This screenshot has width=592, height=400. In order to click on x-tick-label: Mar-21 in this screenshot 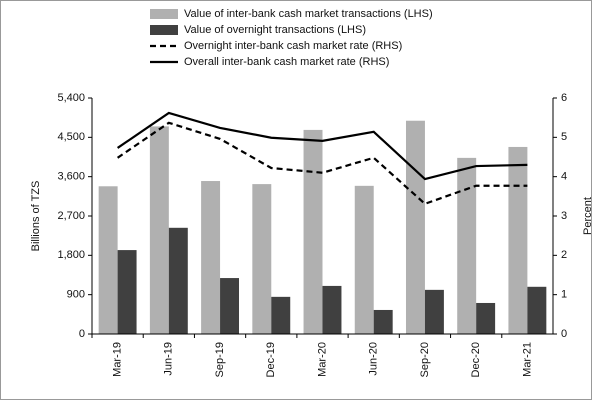, I will do `click(527, 359)`.